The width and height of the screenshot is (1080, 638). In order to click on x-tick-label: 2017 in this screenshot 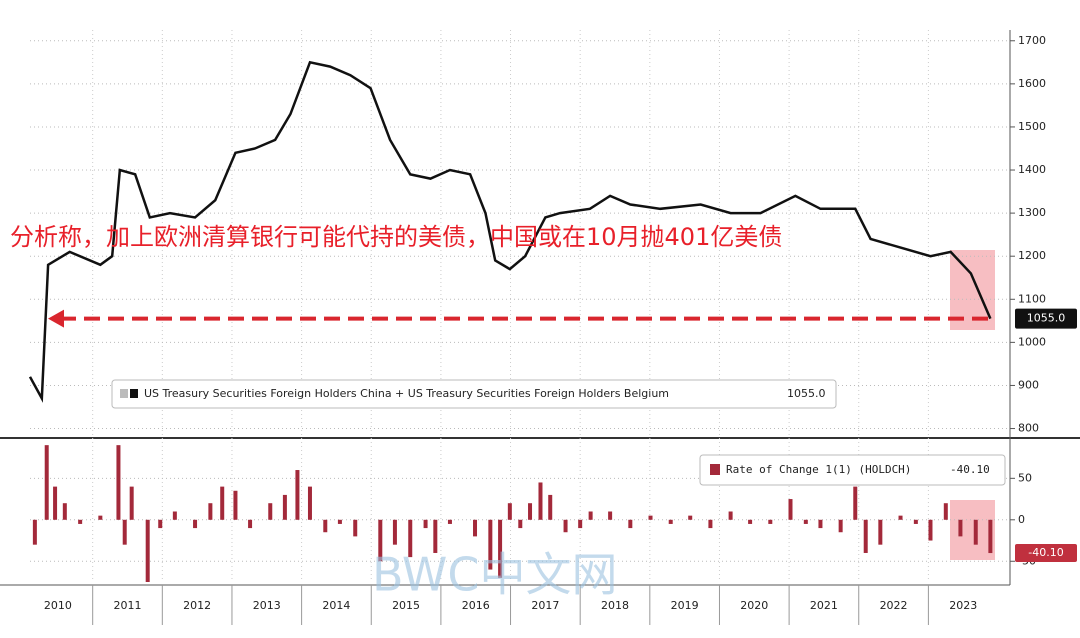, I will do `click(545, 605)`.